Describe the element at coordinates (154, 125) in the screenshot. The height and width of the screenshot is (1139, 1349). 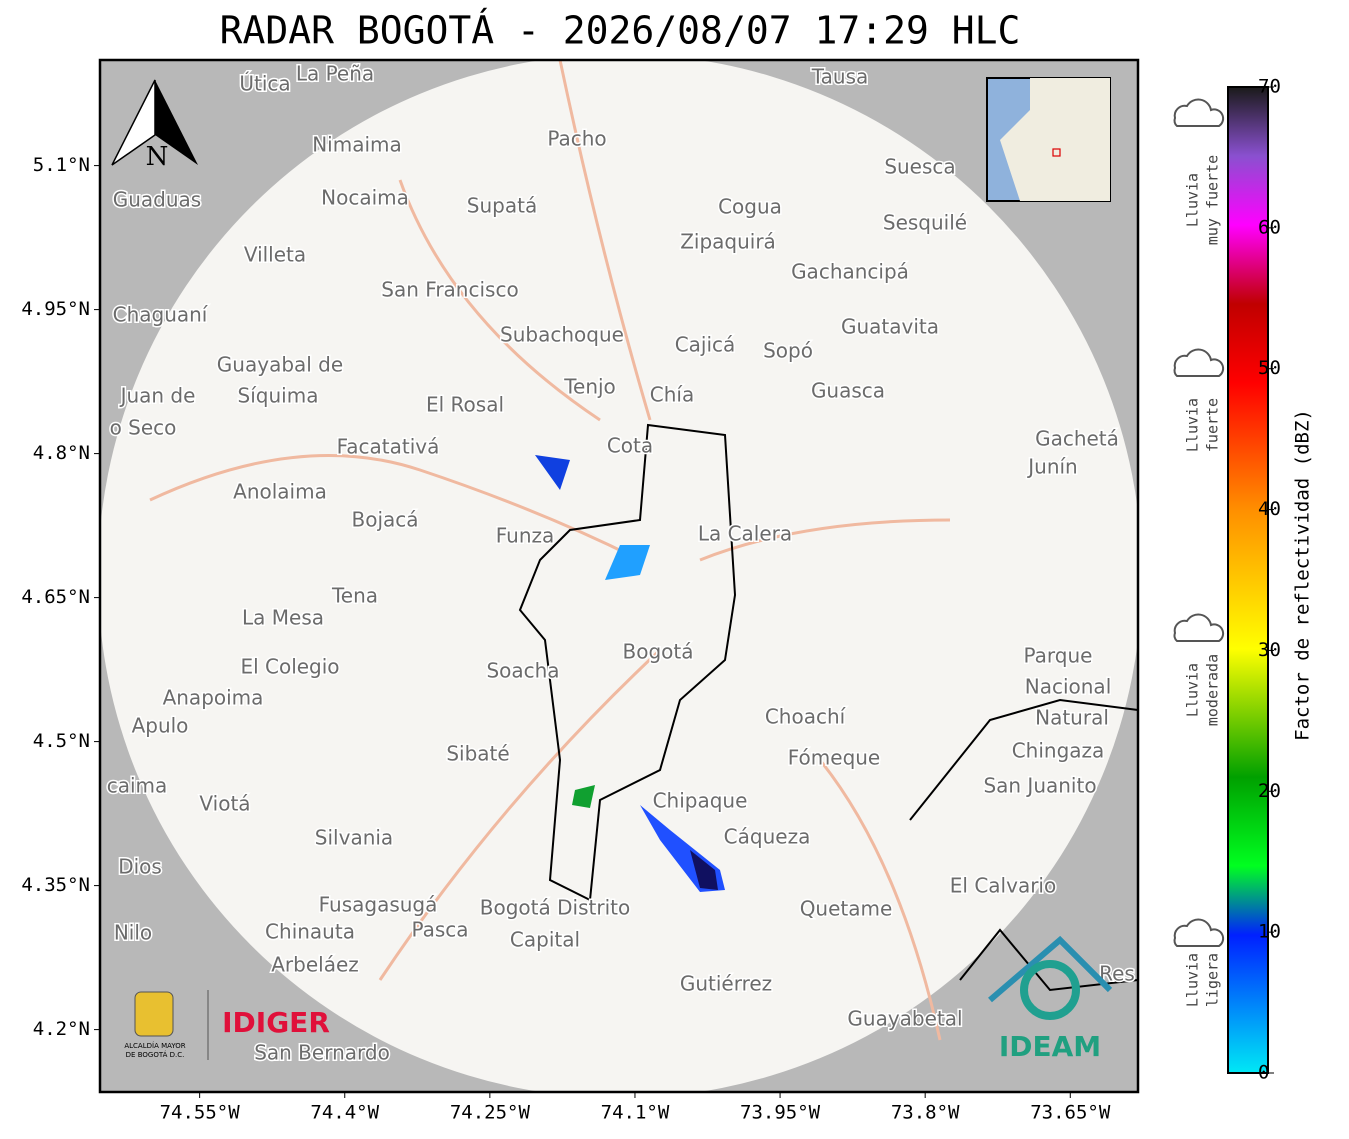
I see `north-arrow: N` at that location.